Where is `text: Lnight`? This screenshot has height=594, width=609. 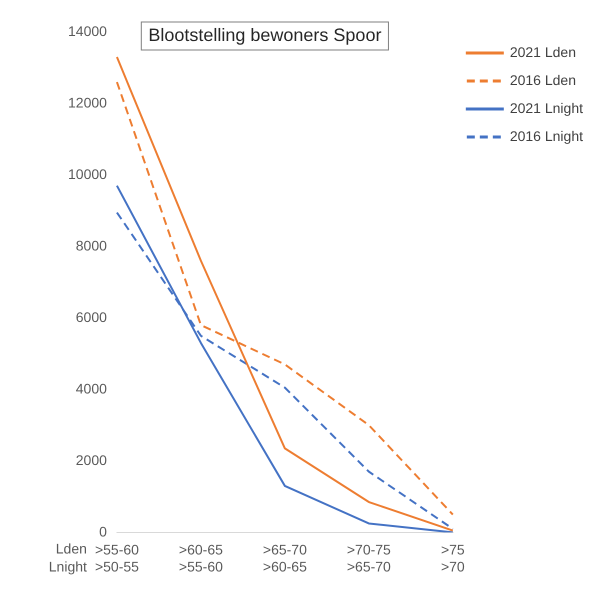
text: Lnight is located at coordinates (68, 566).